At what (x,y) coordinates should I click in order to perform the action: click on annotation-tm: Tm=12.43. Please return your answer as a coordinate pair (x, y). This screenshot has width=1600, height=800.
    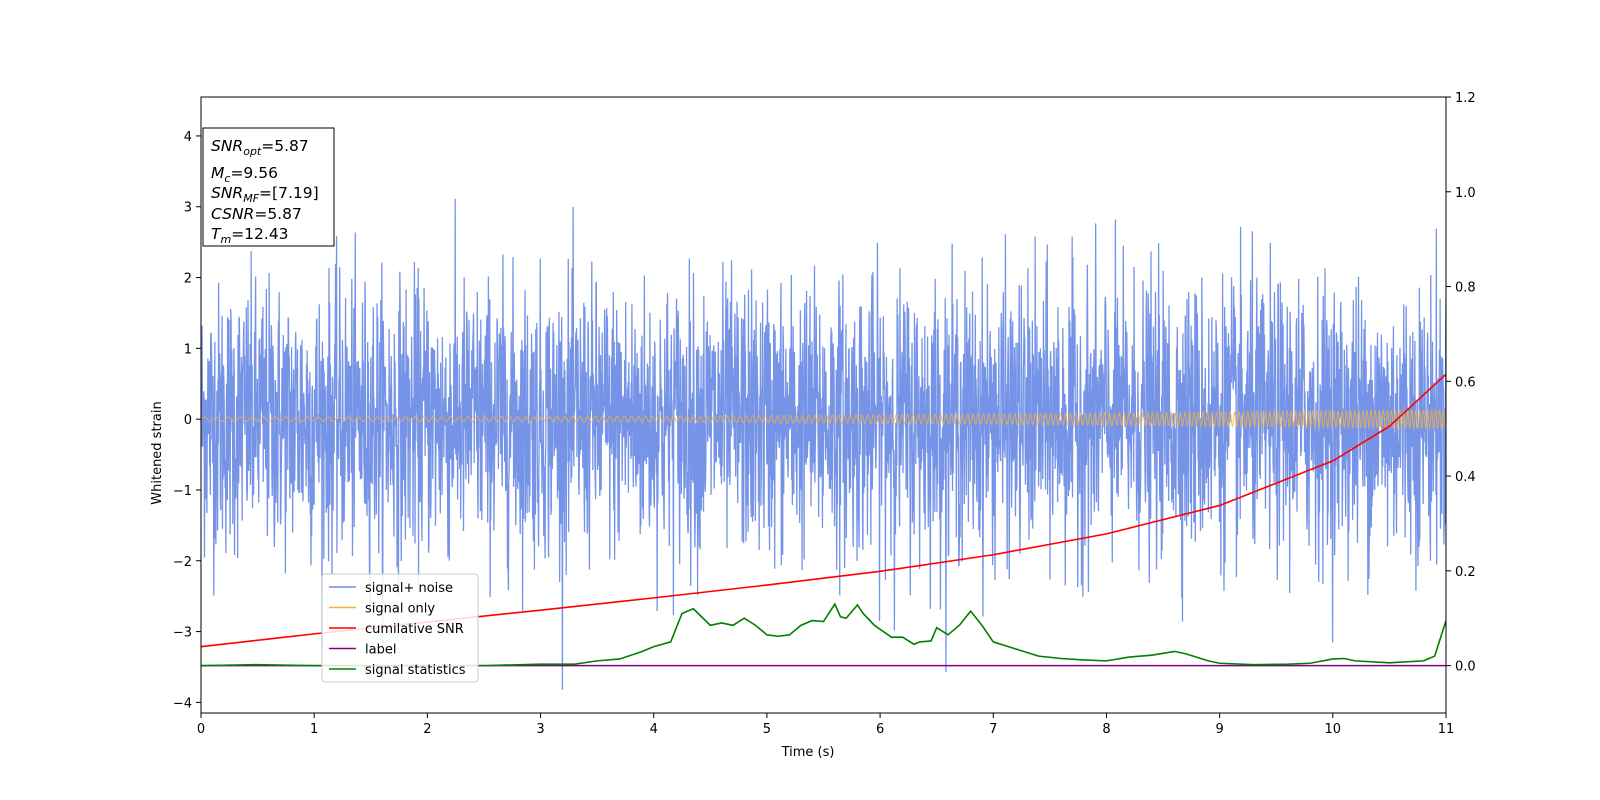
    Looking at the image, I should click on (250, 235).